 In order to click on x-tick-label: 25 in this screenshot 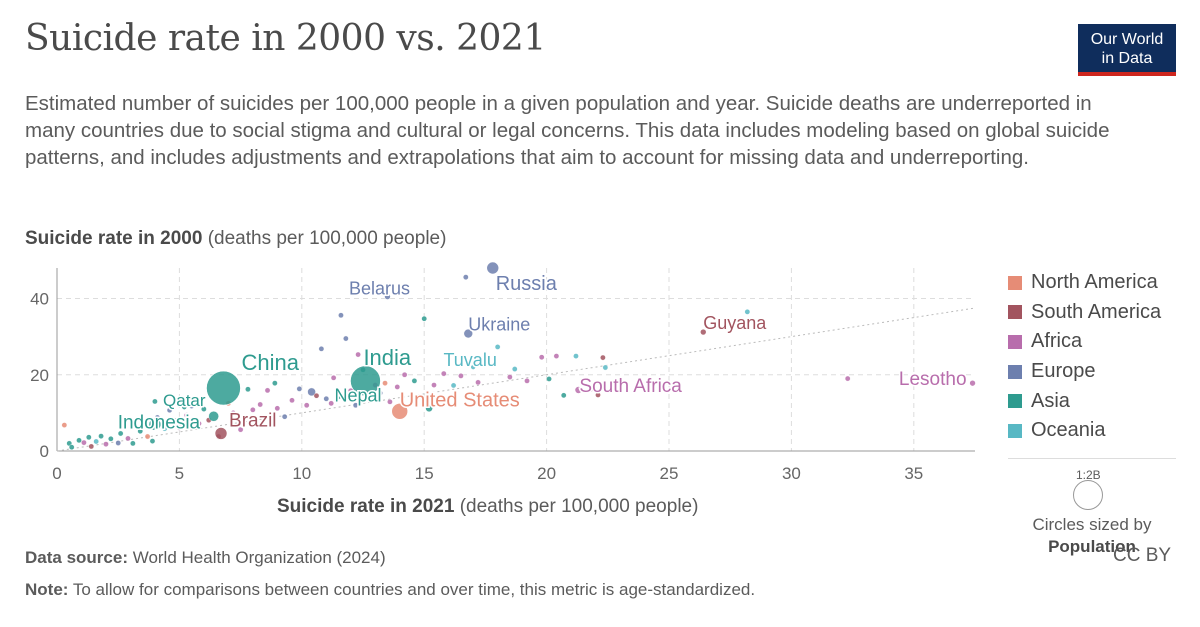, I will do `click(669, 473)`.